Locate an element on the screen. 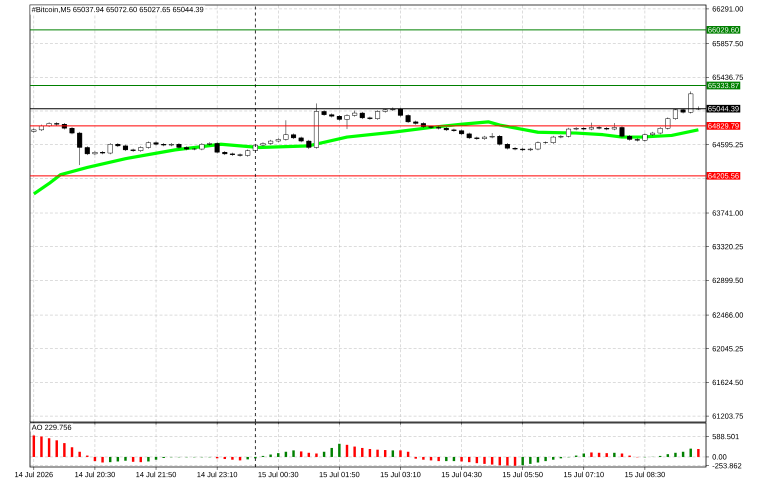  line-series is located at coordinates (366, 158).